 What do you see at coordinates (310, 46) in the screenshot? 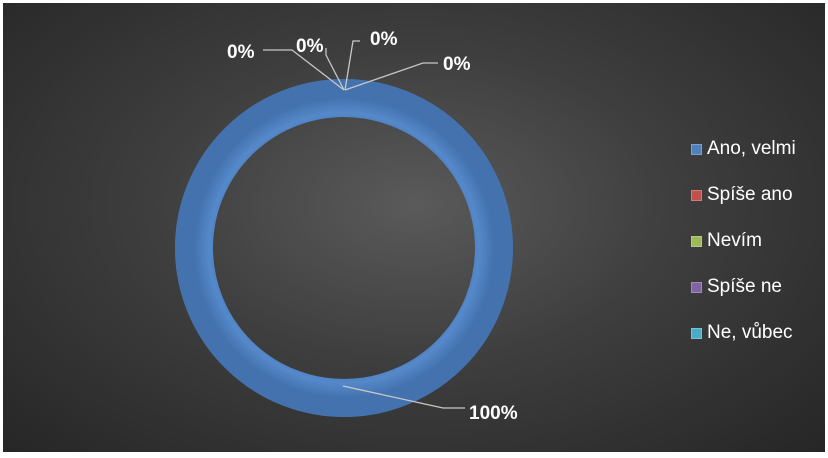
I see `data-label-nevim: 0%` at bounding box center [310, 46].